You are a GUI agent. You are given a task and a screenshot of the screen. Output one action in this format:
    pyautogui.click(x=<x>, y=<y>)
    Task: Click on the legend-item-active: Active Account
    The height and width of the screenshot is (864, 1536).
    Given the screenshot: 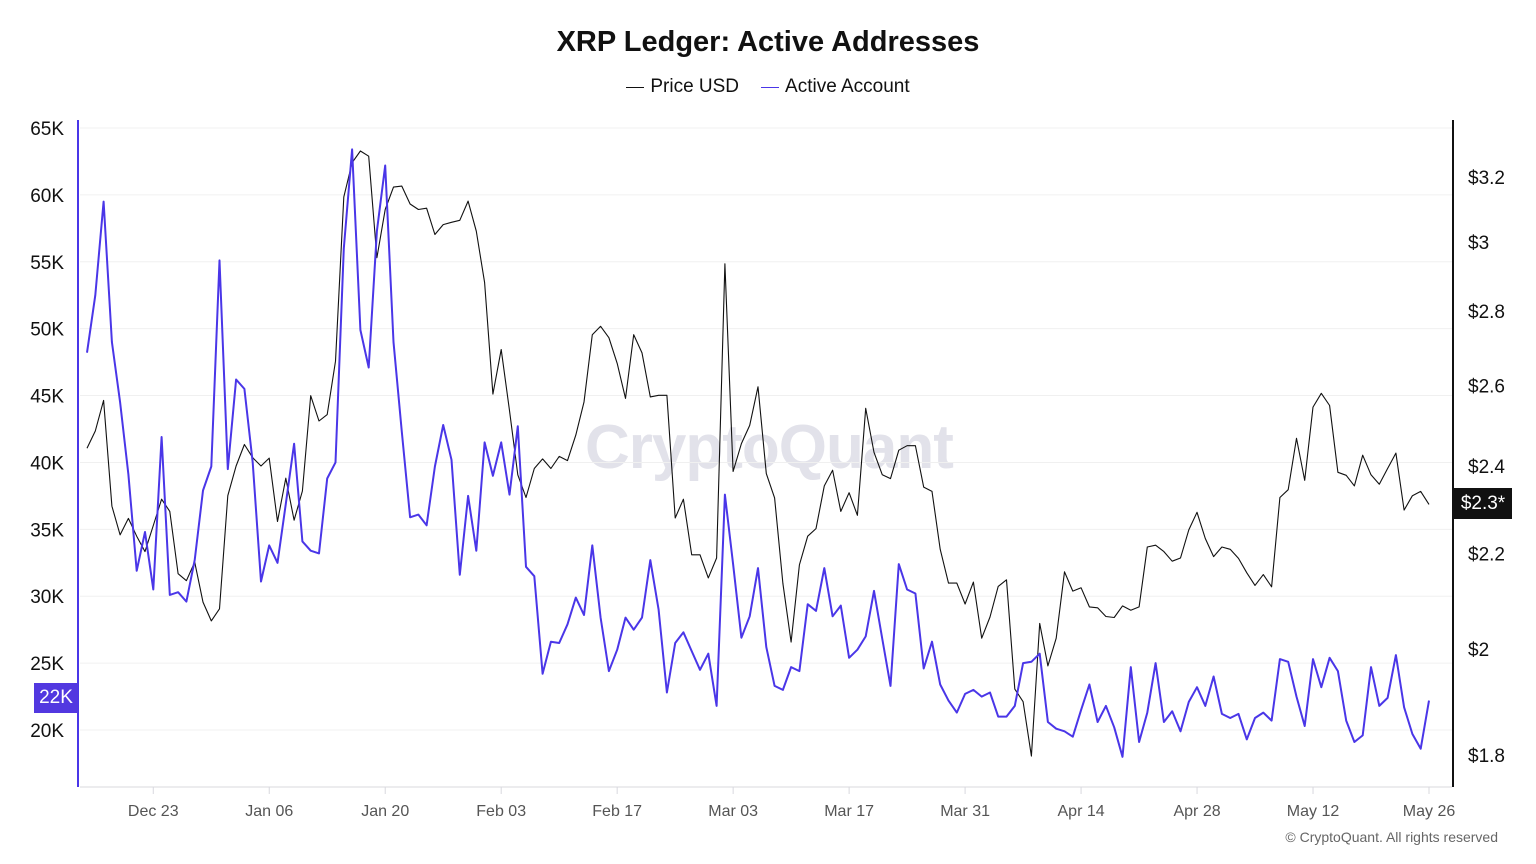 What is the action you would take?
    pyautogui.click(x=835, y=87)
    